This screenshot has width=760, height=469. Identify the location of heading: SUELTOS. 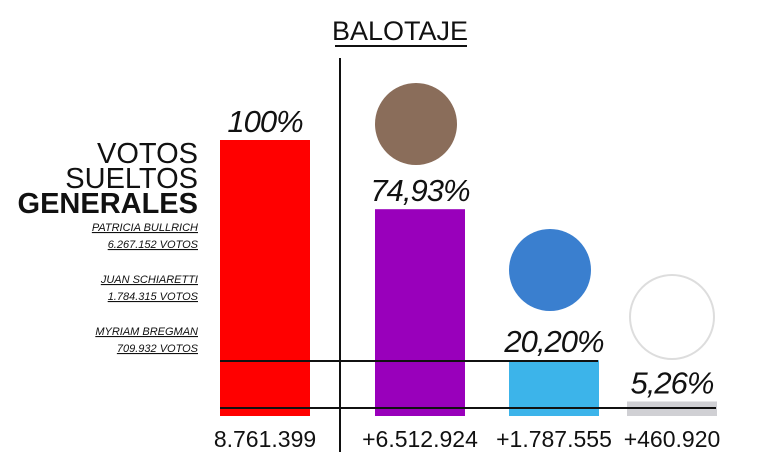
(131, 179).